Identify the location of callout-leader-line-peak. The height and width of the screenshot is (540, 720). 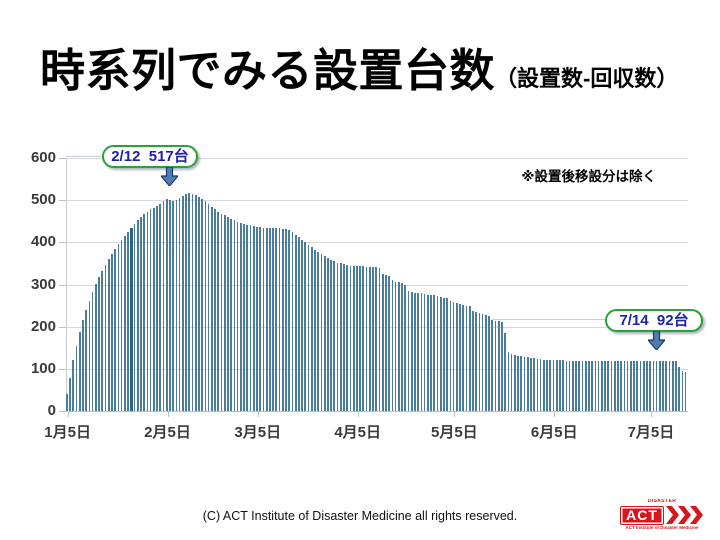
(84, 156).